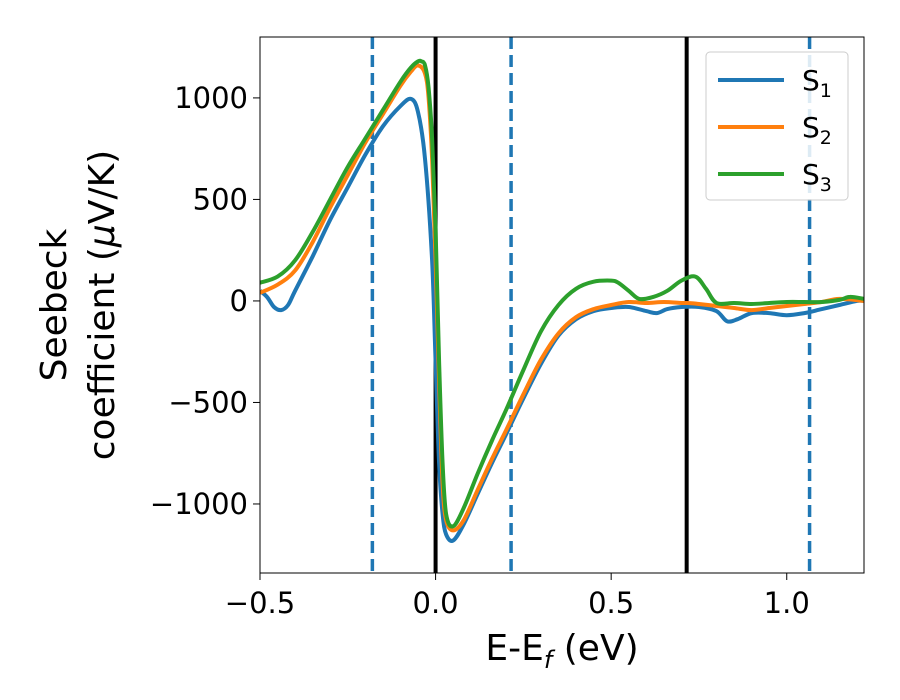 This screenshot has height=700, width=900. What do you see at coordinates (211, 98) in the screenshot?
I see `y-tick-label: 1000` at bounding box center [211, 98].